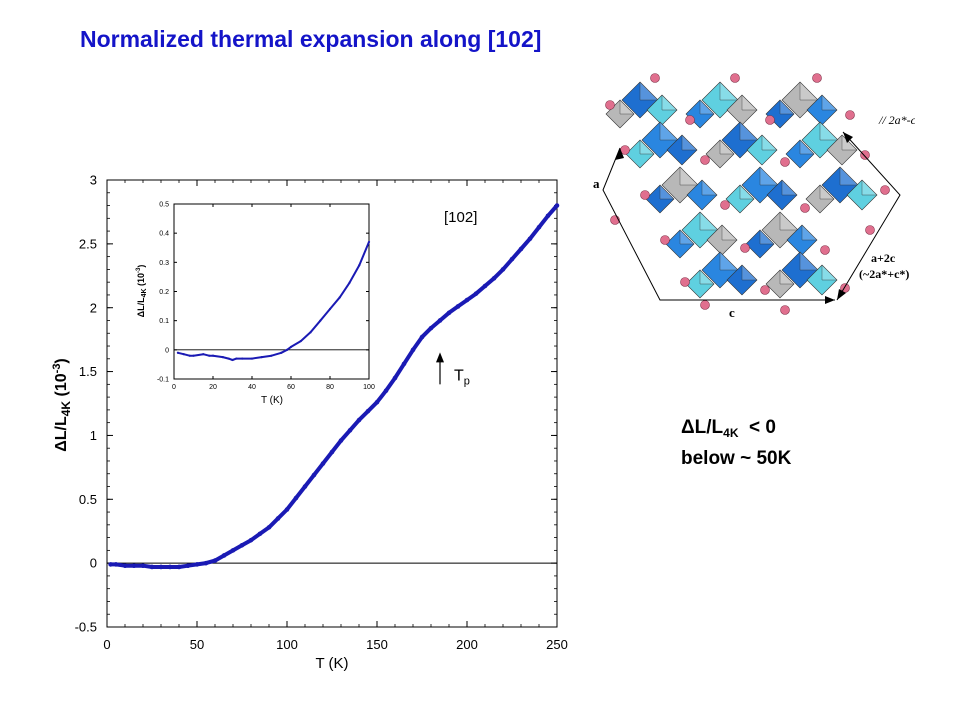 This screenshot has width=960, height=720. What do you see at coordinates (751, 216) in the screenshot?
I see `crystal-axes` at bounding box center [751, 216].